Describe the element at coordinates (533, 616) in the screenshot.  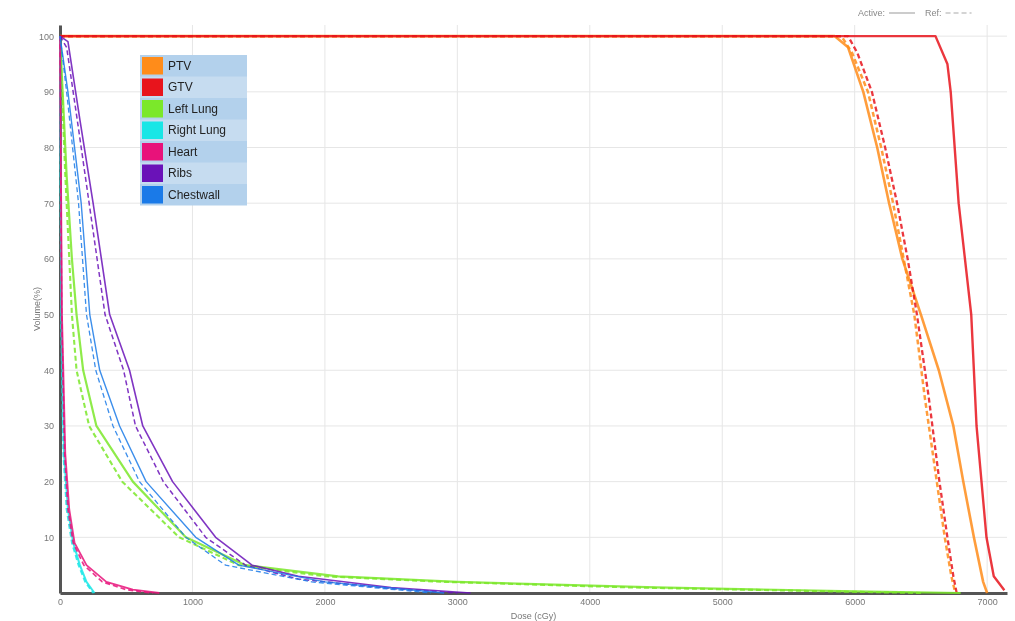
I see `x-axis-title: Dose (cGy)` at that location.